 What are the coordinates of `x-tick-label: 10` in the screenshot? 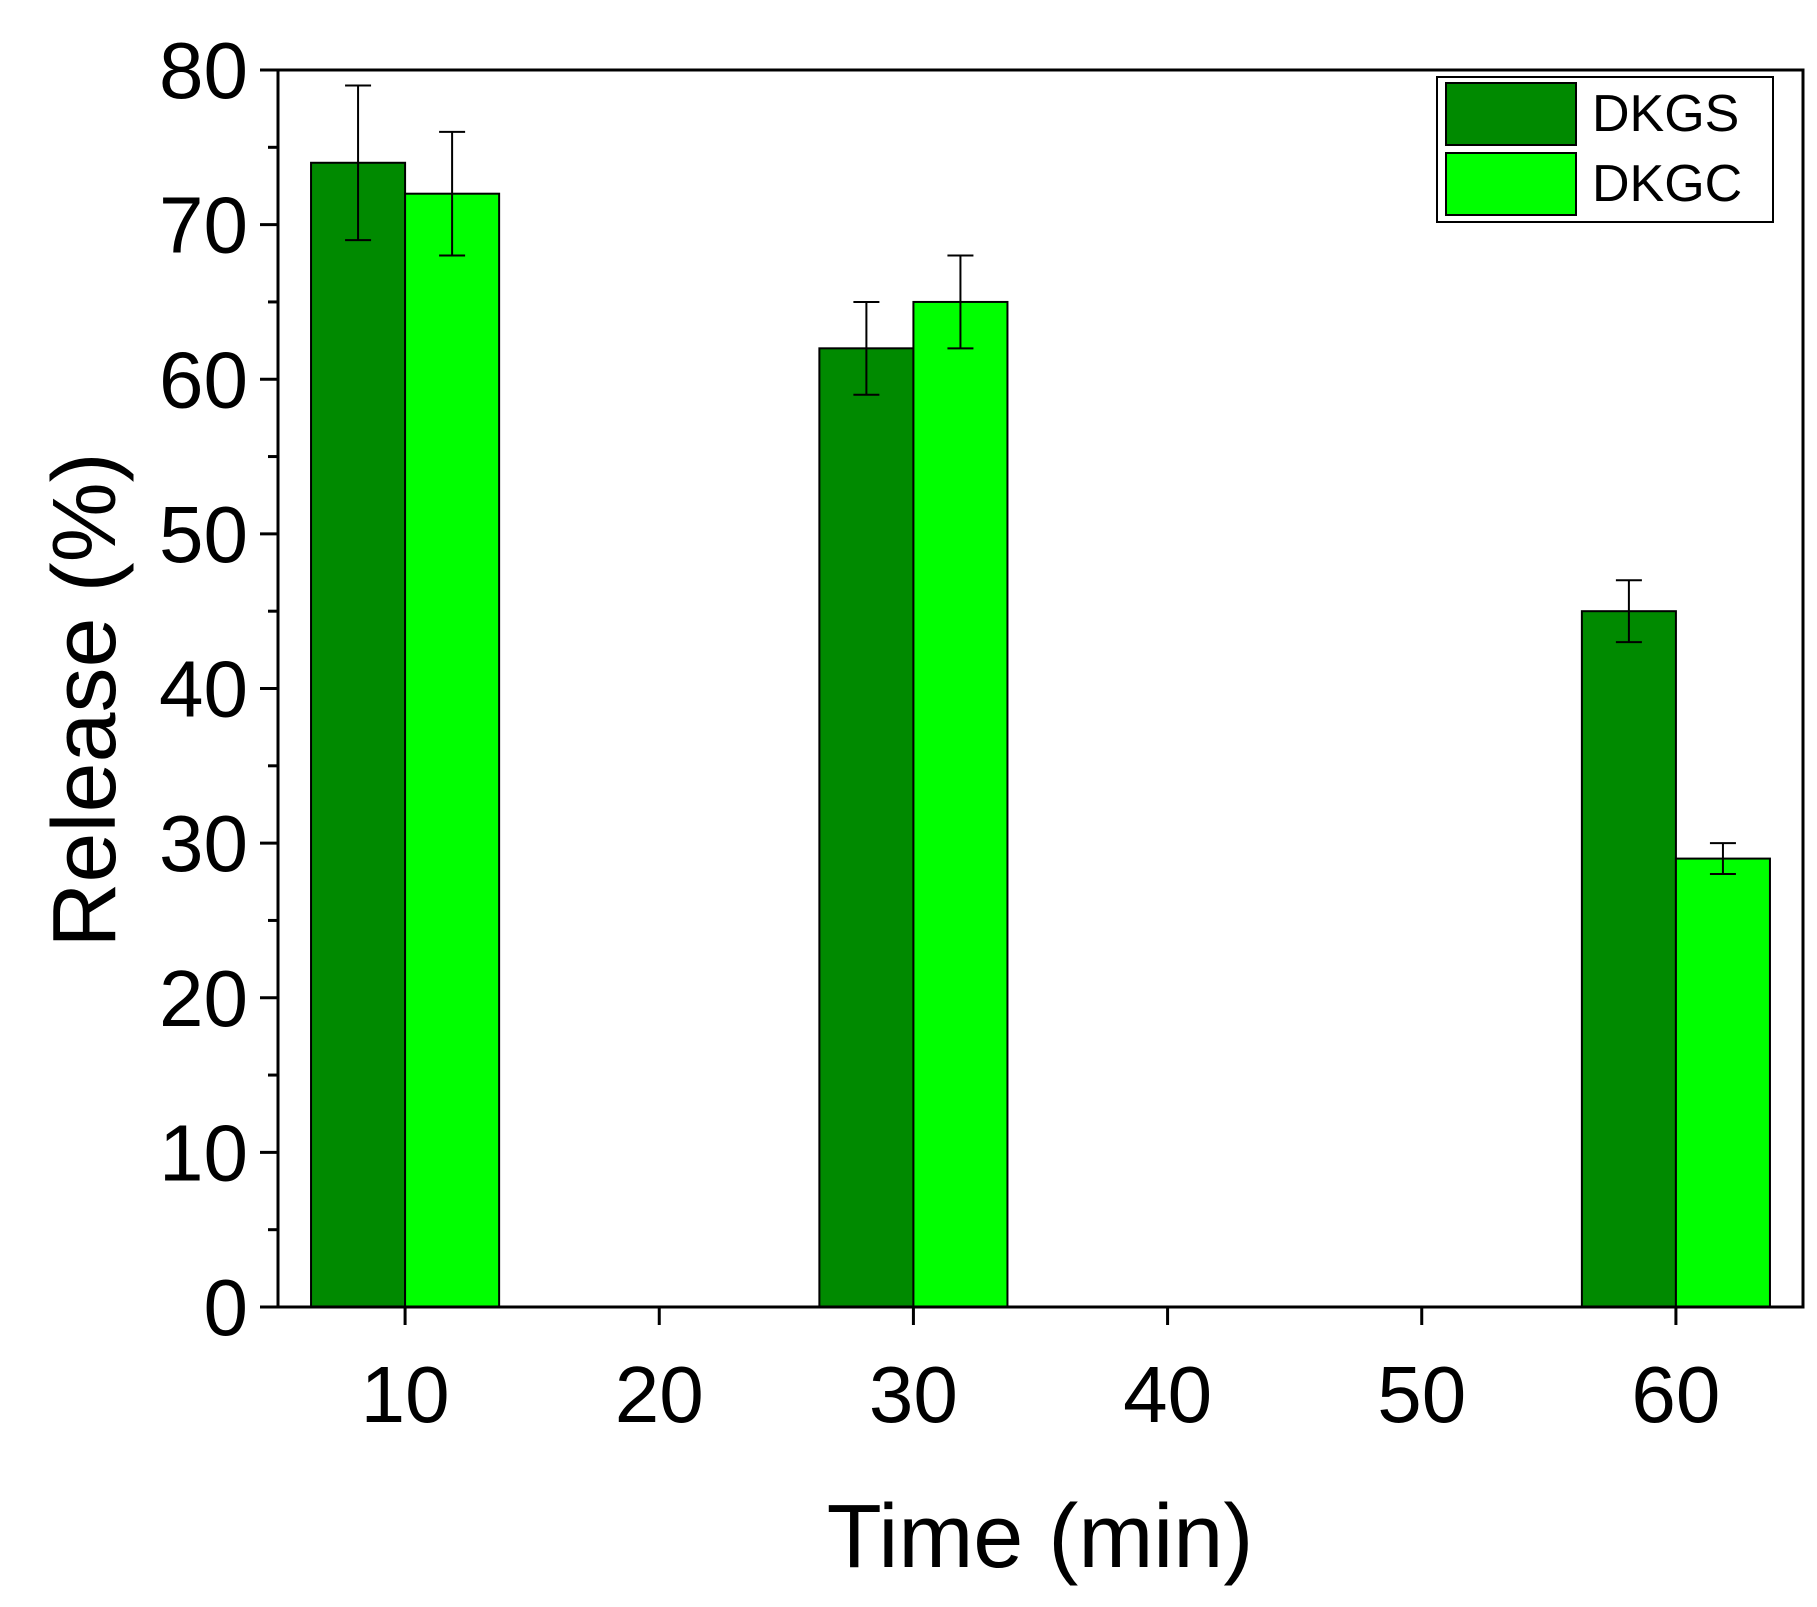 It's located at (405, 1394).